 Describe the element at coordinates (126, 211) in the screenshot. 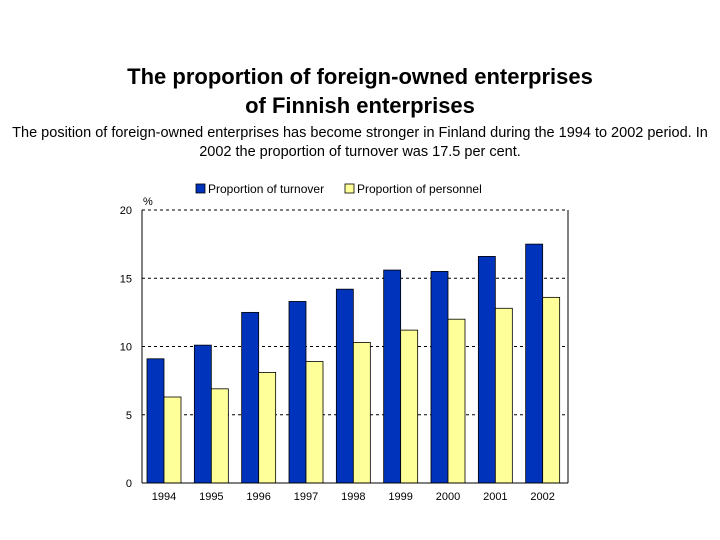

I see `y-tick-label: 20` at that location.